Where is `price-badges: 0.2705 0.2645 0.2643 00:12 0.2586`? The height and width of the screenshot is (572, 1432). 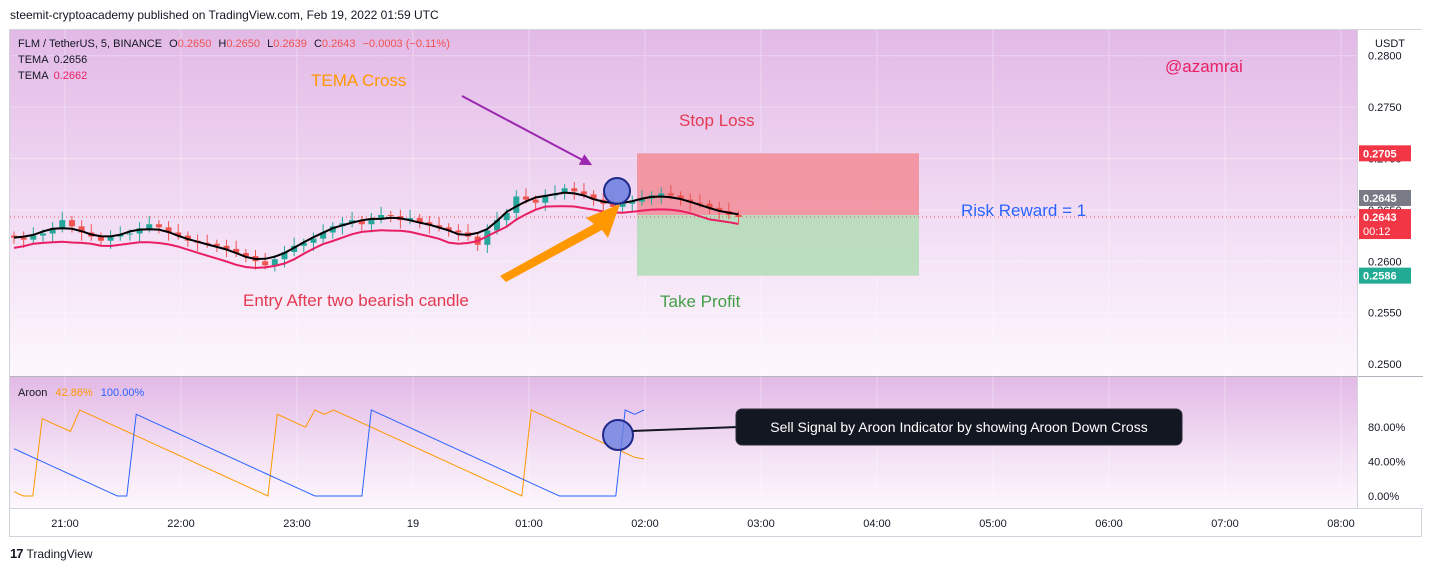 price-badges: 0.2705 0.2645 0.2643 00:12 0.2586 is located at coordinates (1385, 214).